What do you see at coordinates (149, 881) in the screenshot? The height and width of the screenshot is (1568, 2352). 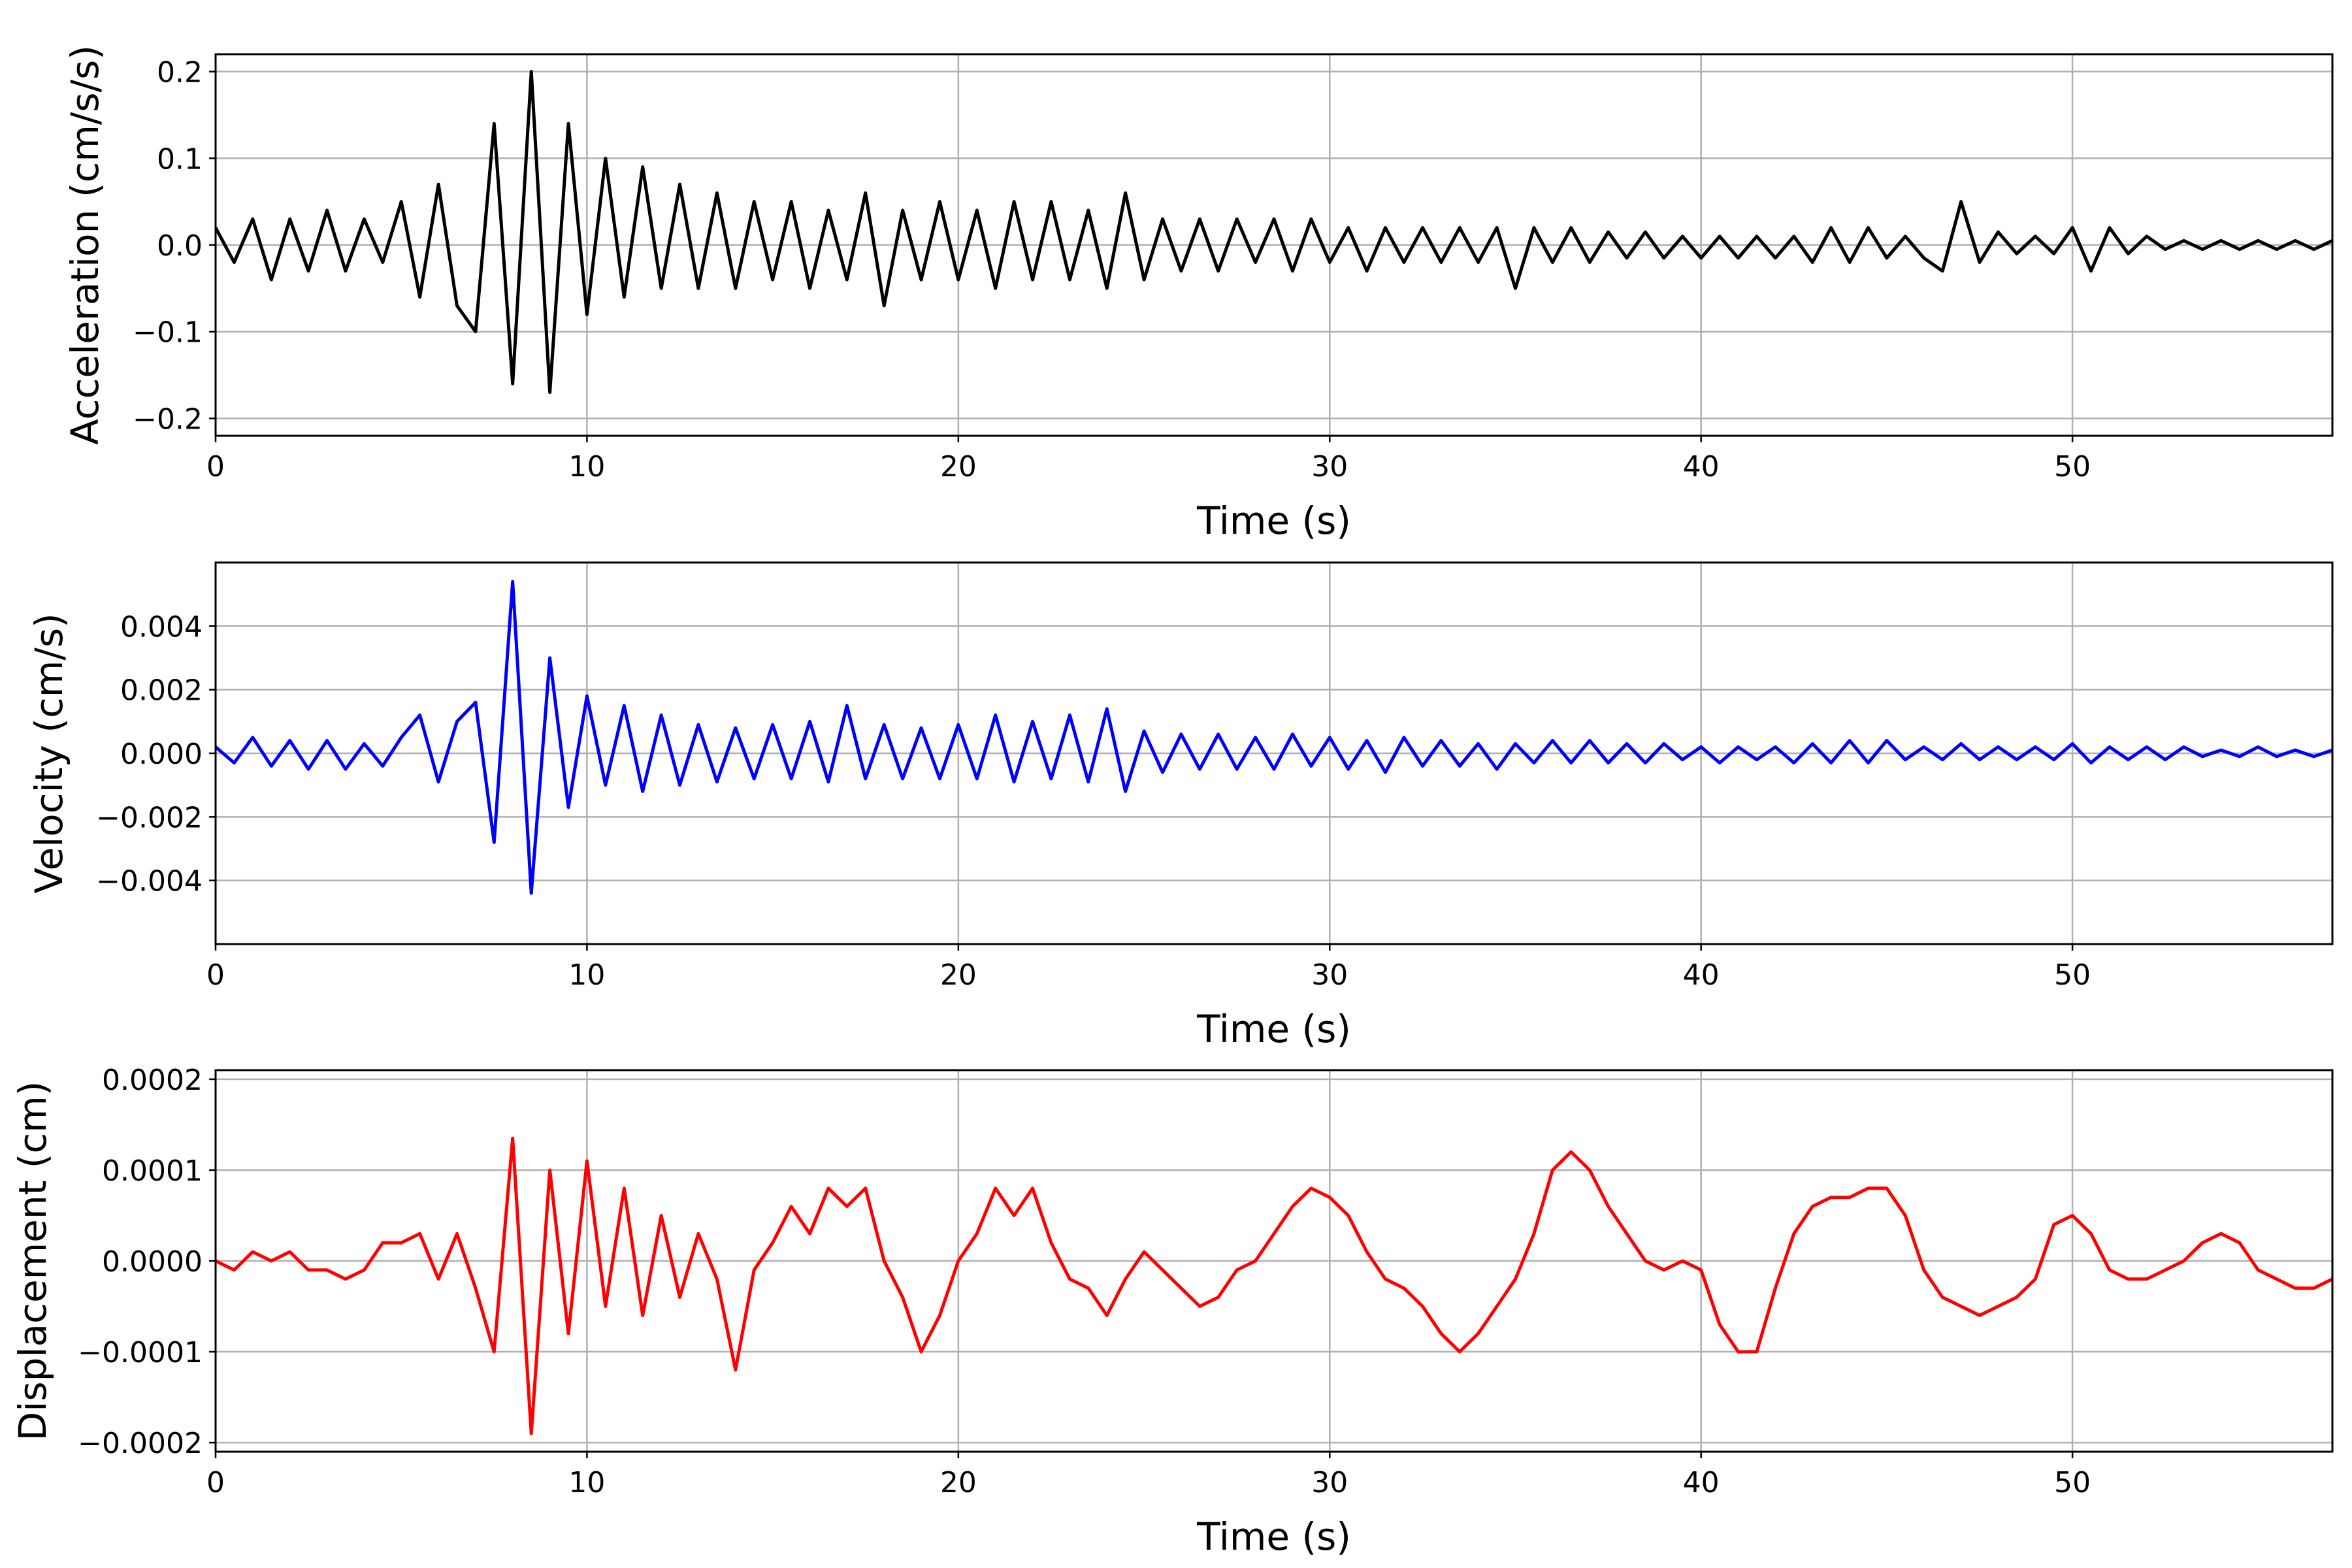 I see `y-tick-label: −0.004` at bounding box center [149, 881].